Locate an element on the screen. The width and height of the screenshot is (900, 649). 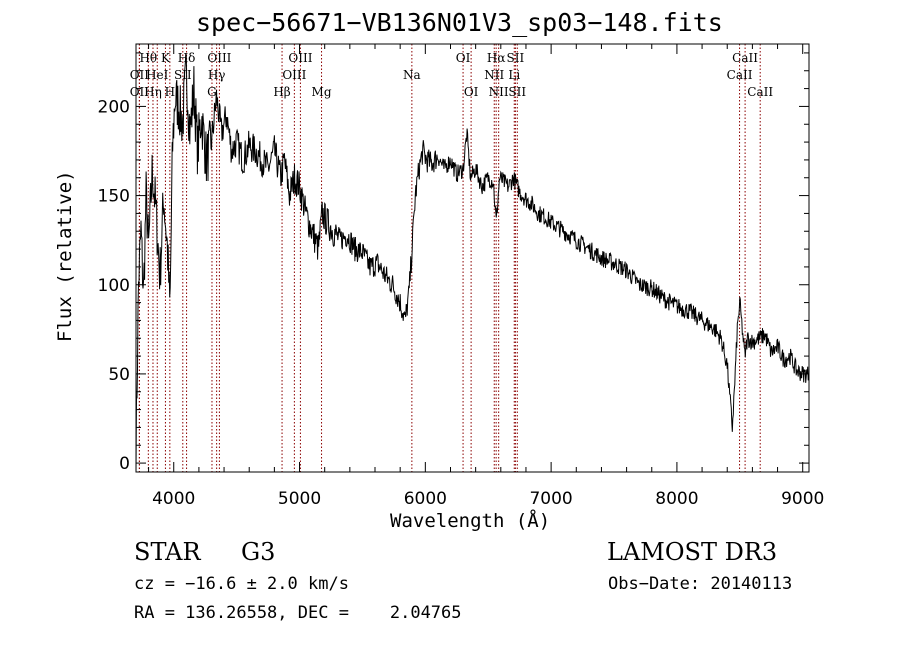
x-tick-label-1: 5000 is located at coordinates (299, 499).